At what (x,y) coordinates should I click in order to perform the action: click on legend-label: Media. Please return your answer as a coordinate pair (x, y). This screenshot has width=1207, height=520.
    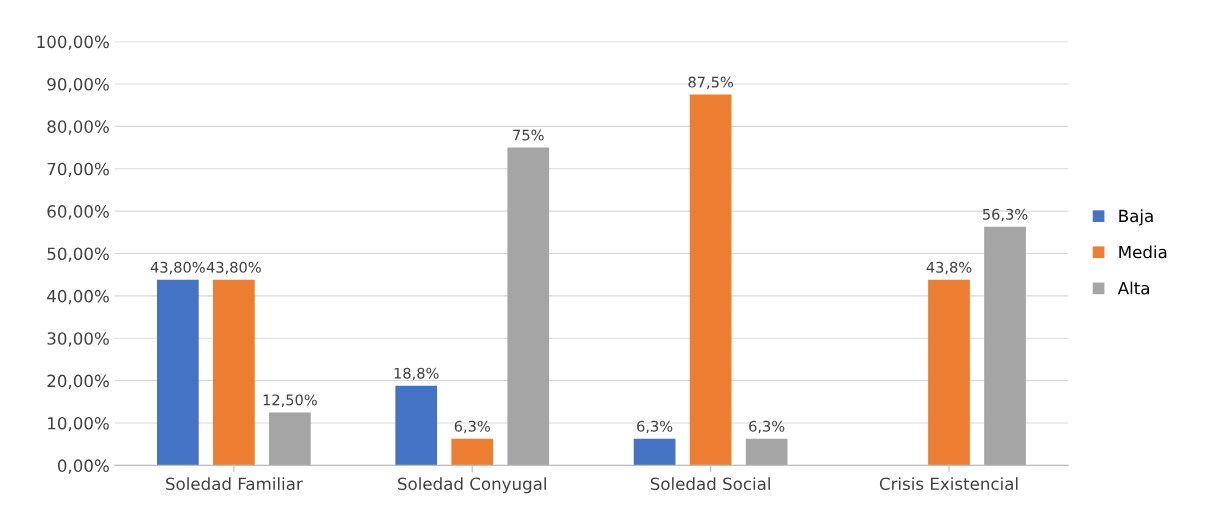
    Looking at the image, I should click on (1143, 252).